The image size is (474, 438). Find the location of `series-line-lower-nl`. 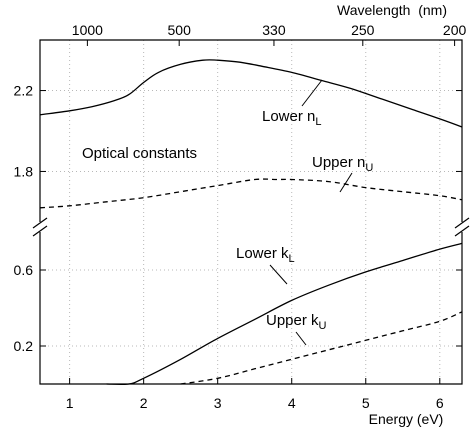

series-line-lower-nl is located at coordinates (251, 93).